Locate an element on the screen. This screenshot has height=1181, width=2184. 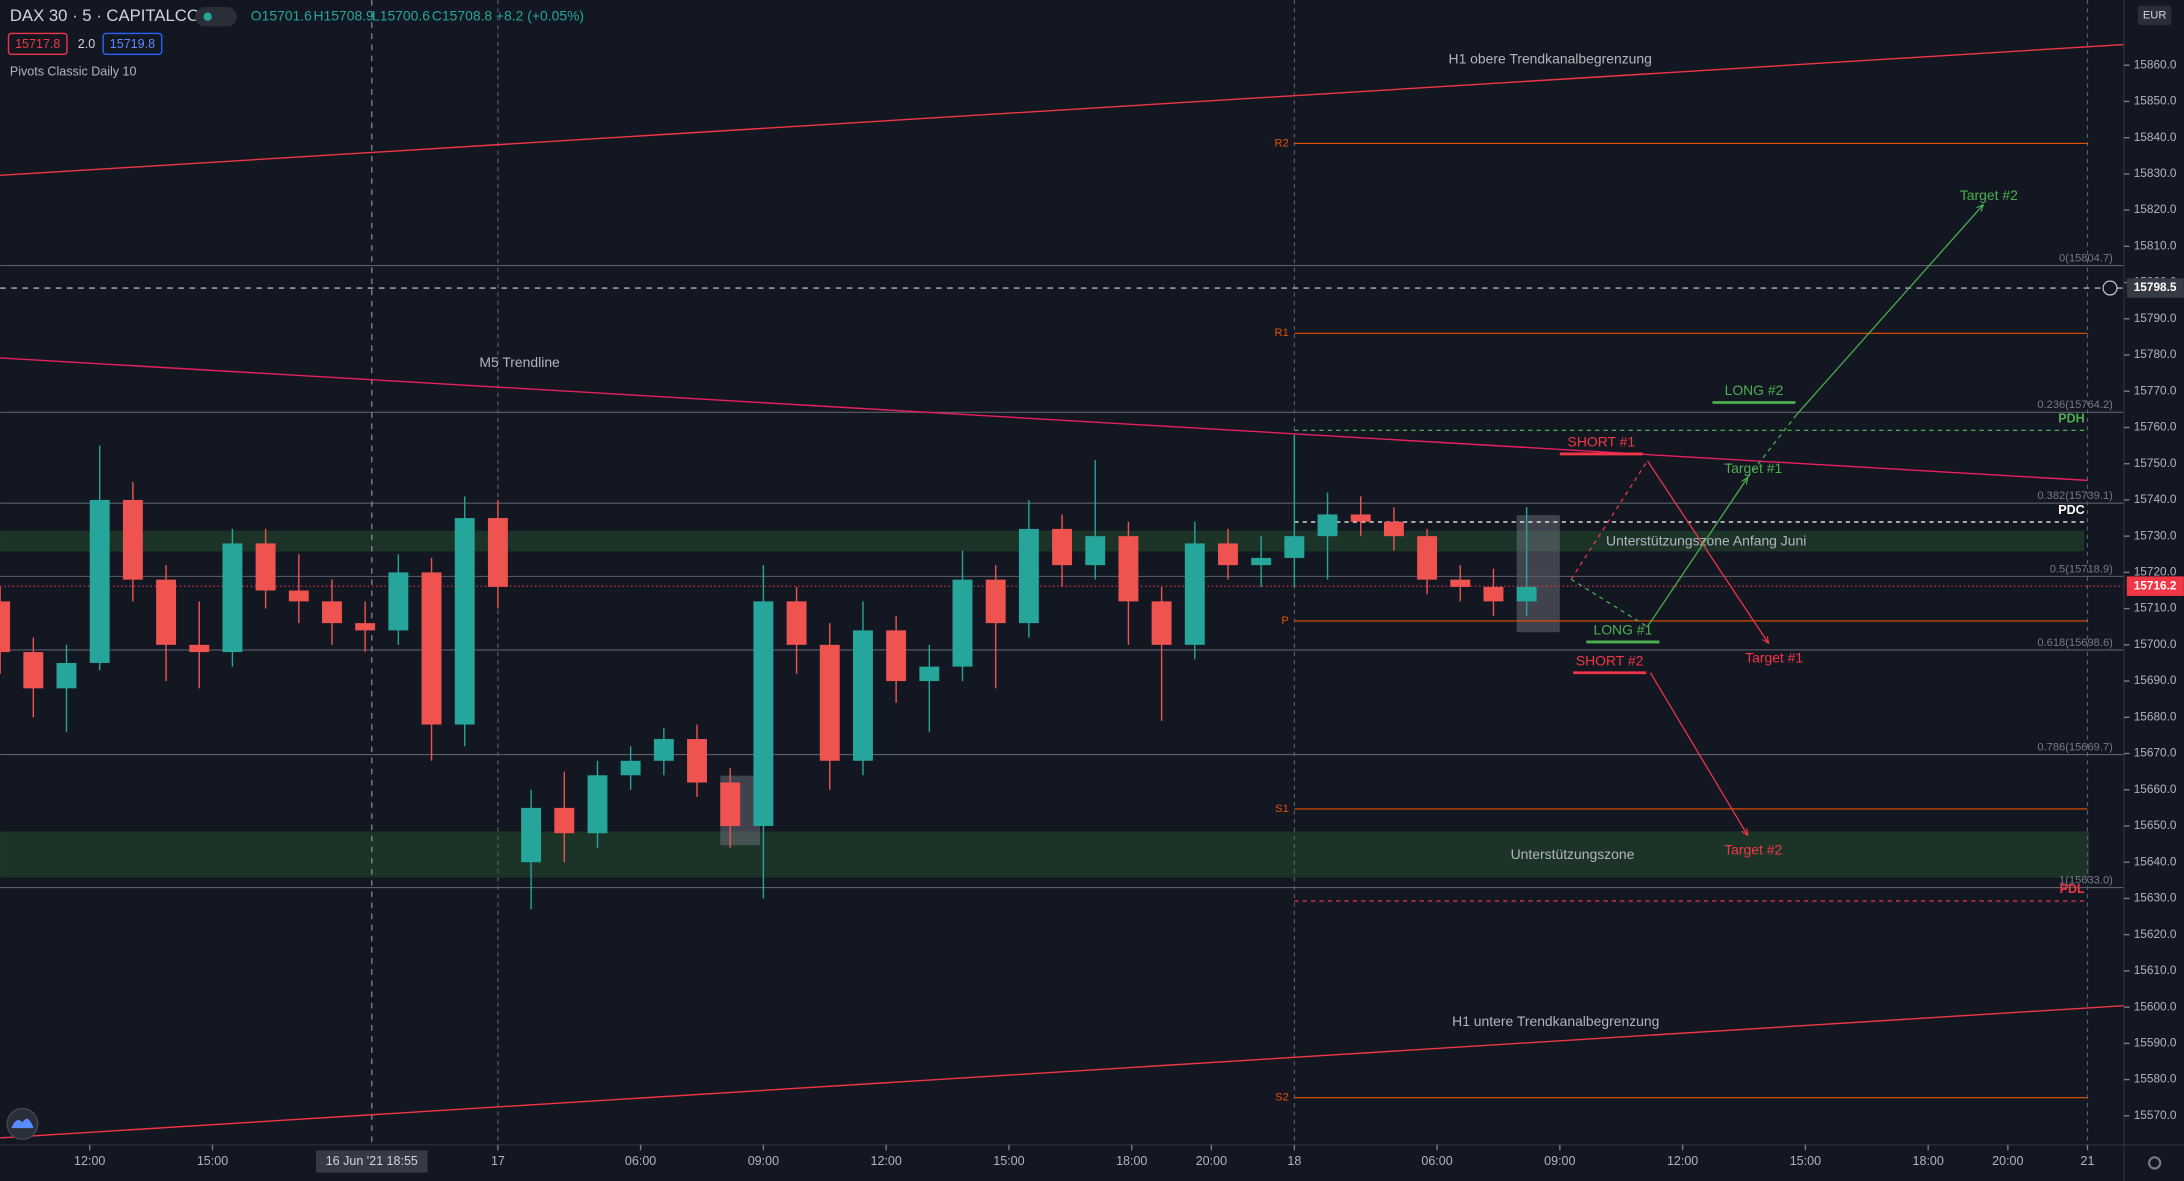
bid: 15717.8 is located at coordinates (37, 44).